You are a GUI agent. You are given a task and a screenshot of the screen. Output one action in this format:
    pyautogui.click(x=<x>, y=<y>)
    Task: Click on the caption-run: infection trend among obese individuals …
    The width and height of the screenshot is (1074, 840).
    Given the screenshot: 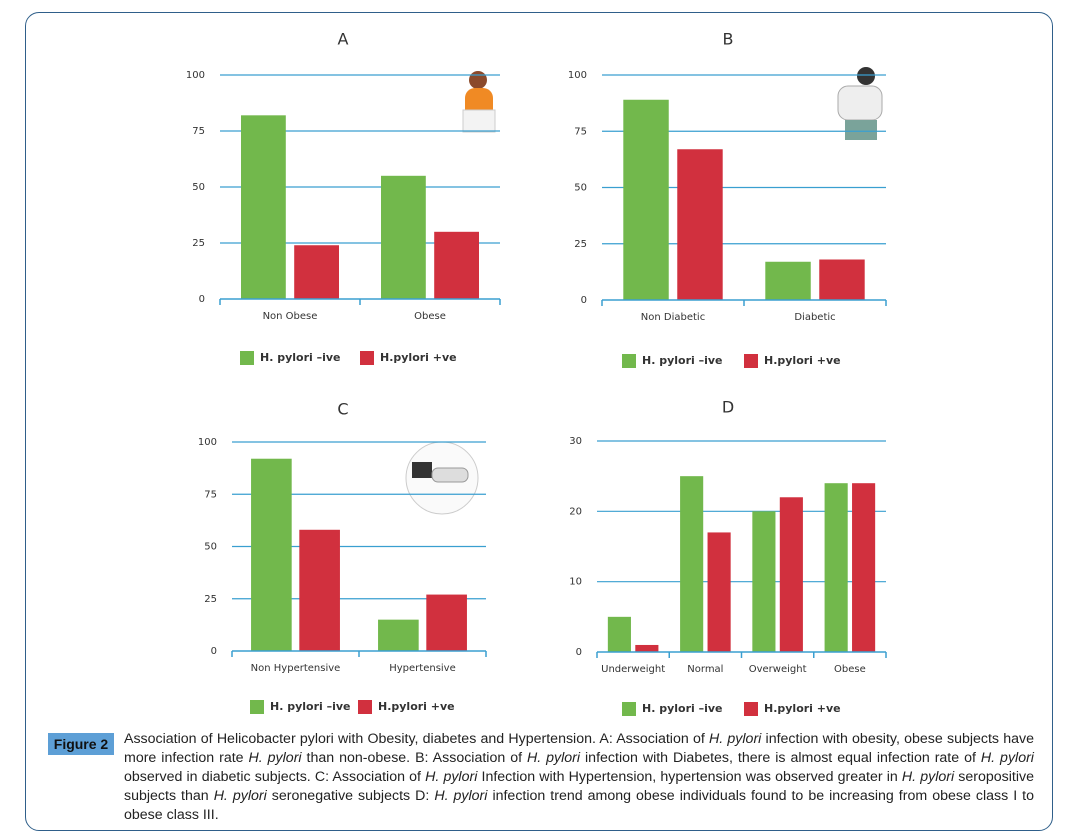 What is the action you would take?
    pyautogui.click(x=579, y=805)
    